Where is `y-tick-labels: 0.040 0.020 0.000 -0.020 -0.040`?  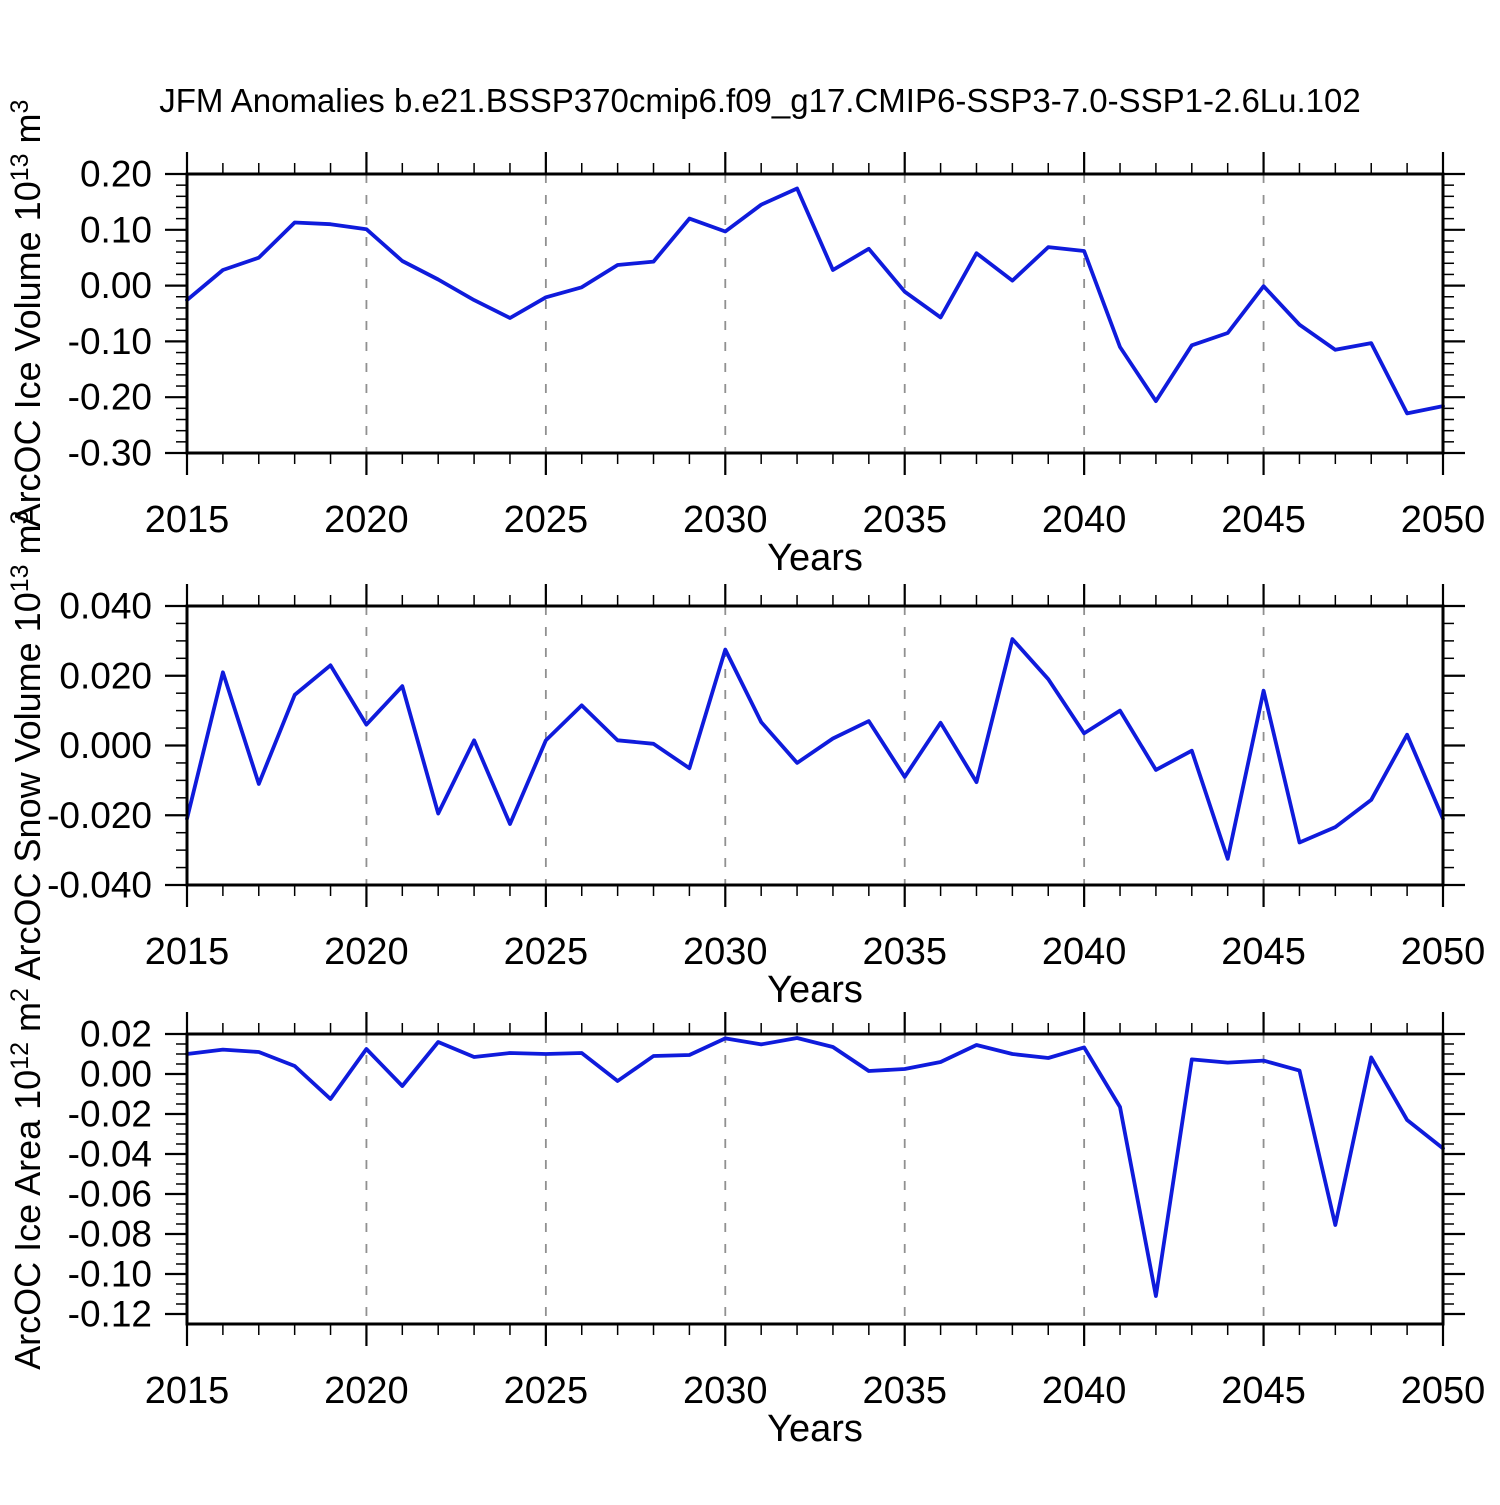
y-tick-labels: 0.040 0.020 0.000 -0.020 -0.040 is located at coordinates (99, 746).